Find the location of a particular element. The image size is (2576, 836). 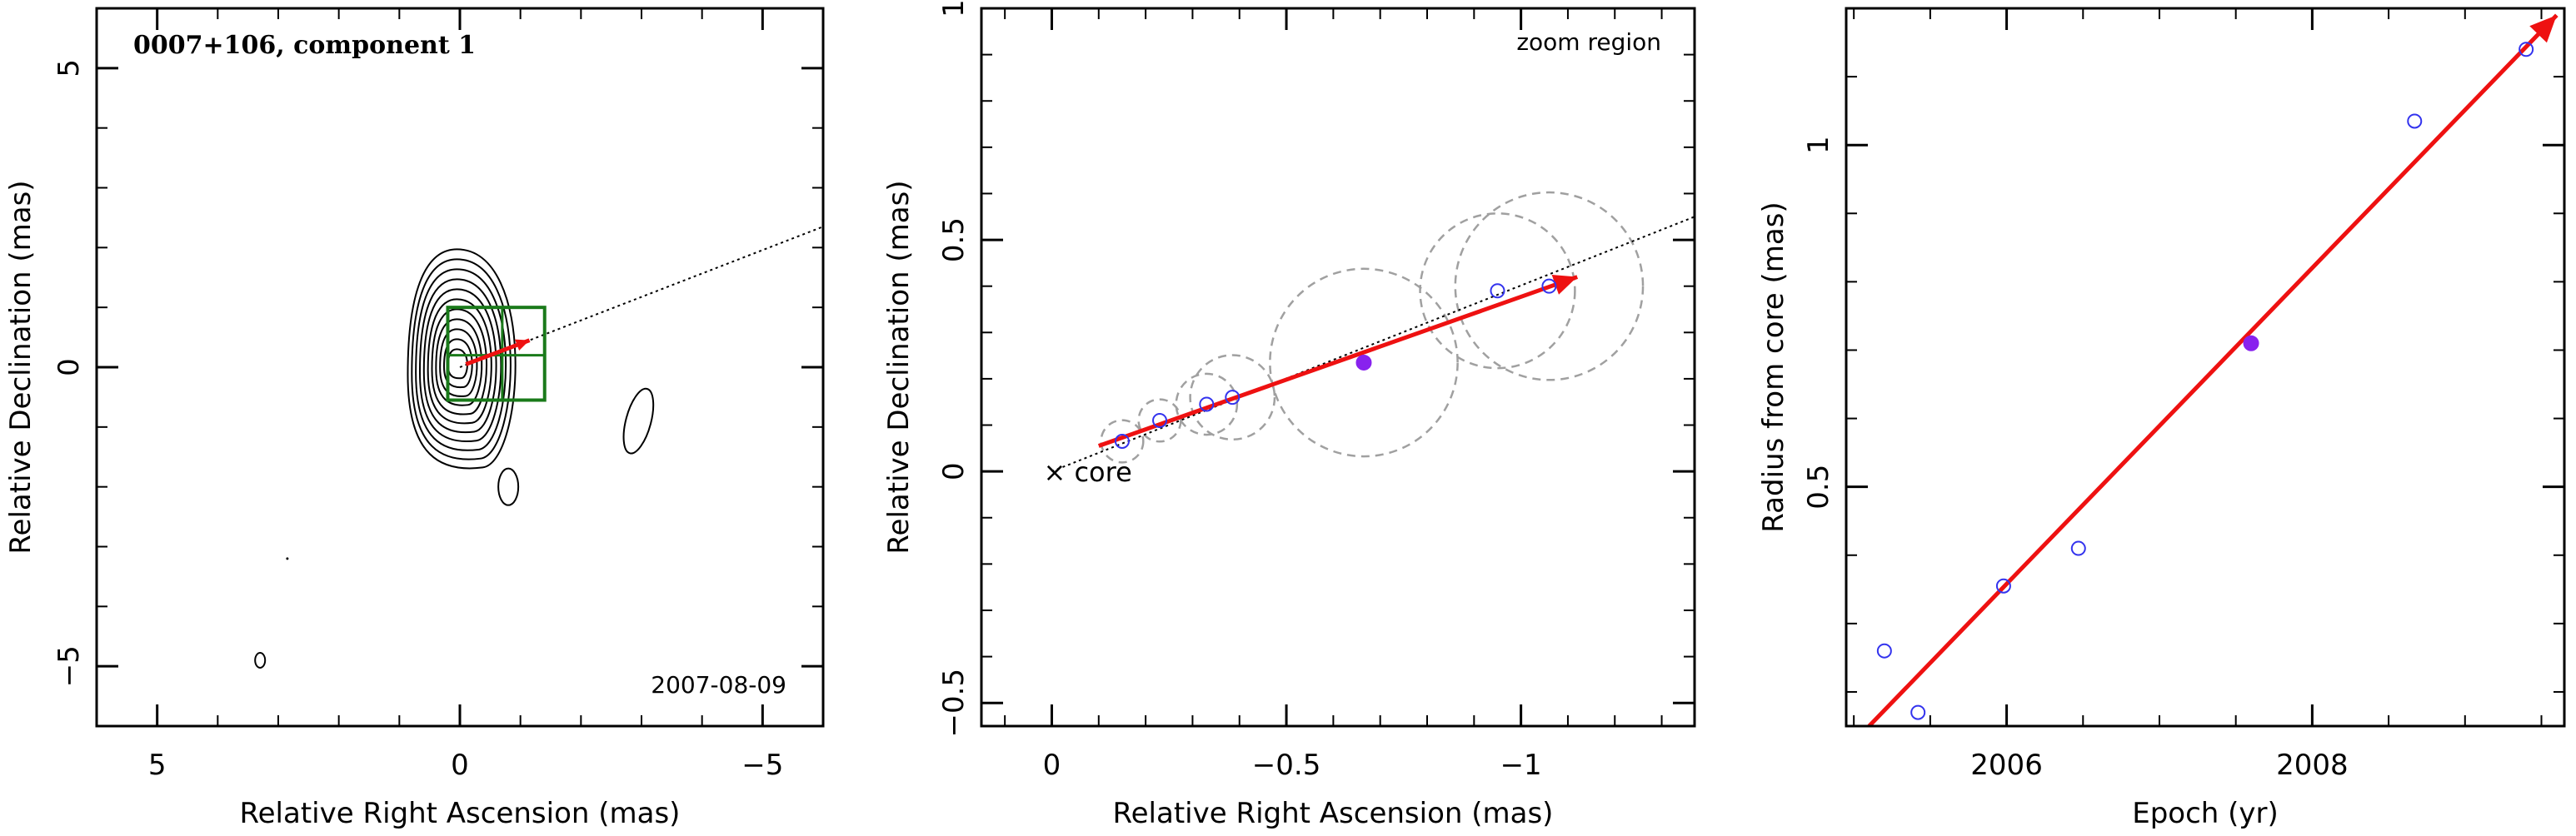

trajectory-line is located at coordinates (1373, 344).